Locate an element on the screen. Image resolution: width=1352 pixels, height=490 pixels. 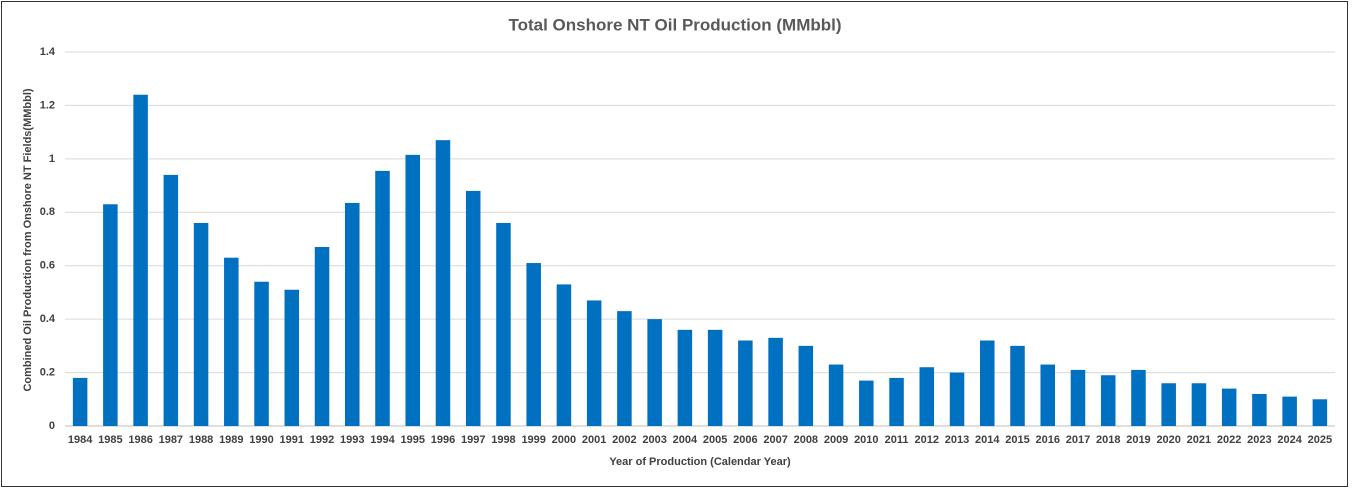
x-tick-label: 2009 is located at coordinates (836, 440).